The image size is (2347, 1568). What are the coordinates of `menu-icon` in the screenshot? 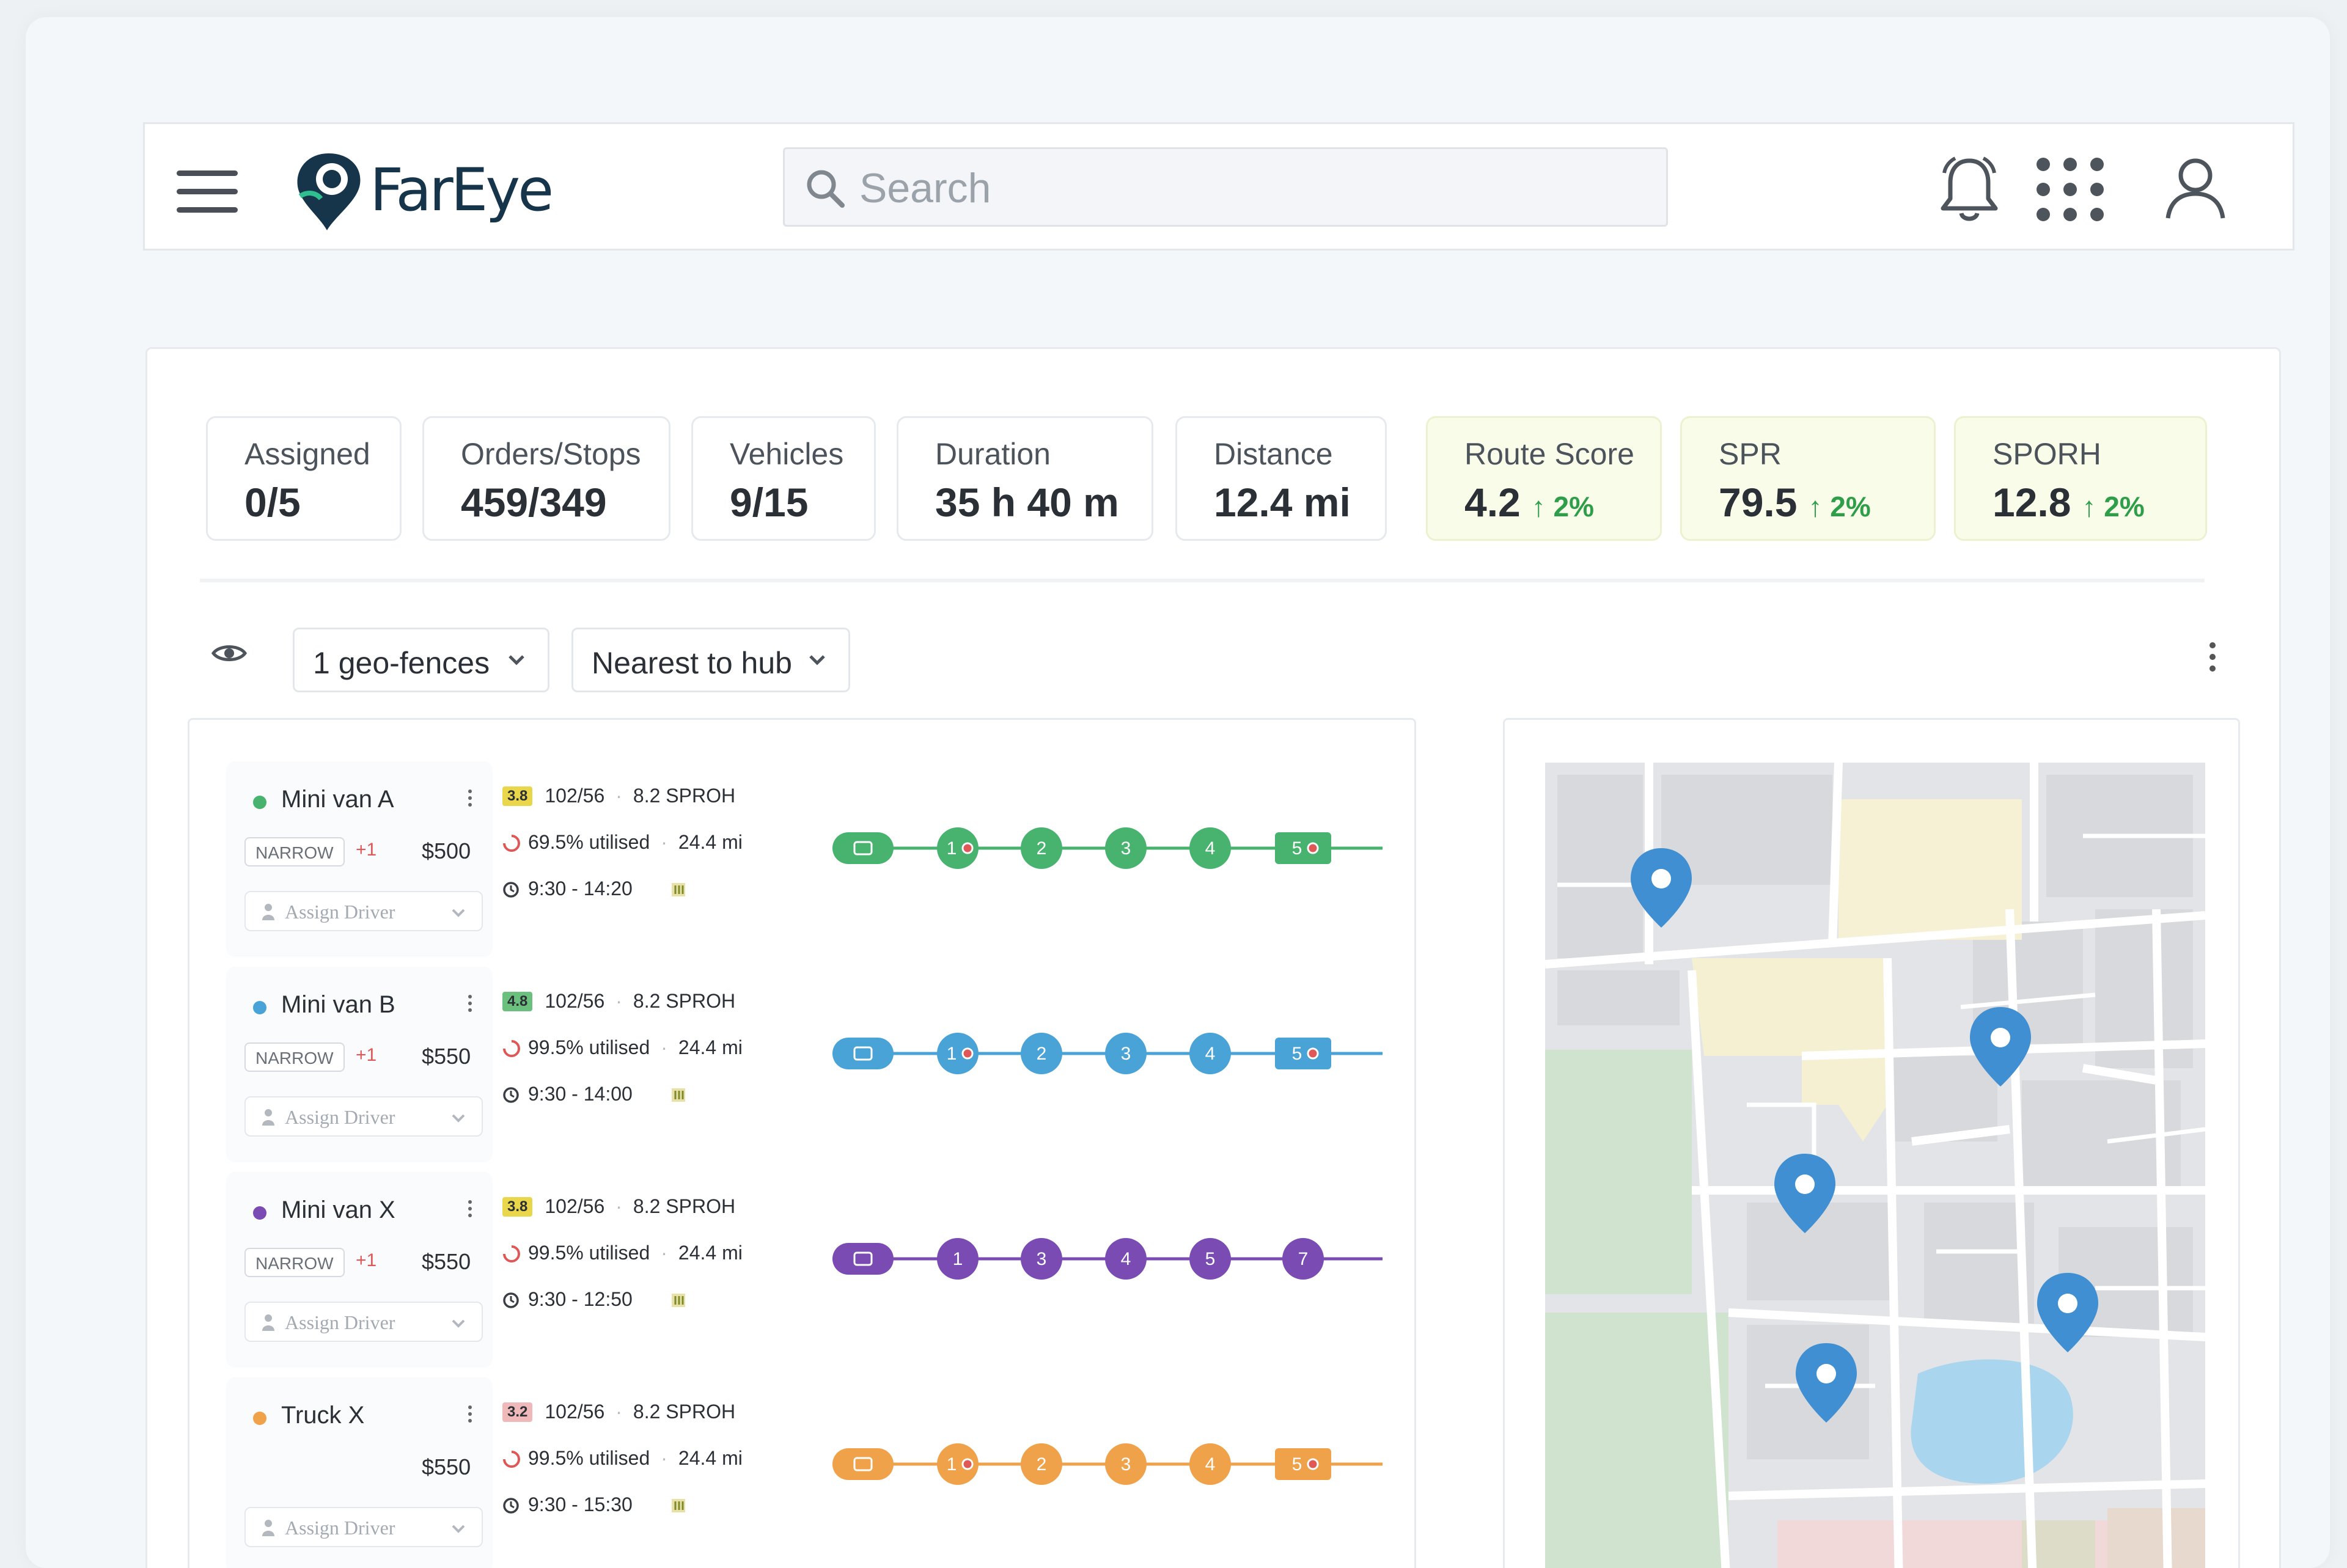 It's located at (208, 191).